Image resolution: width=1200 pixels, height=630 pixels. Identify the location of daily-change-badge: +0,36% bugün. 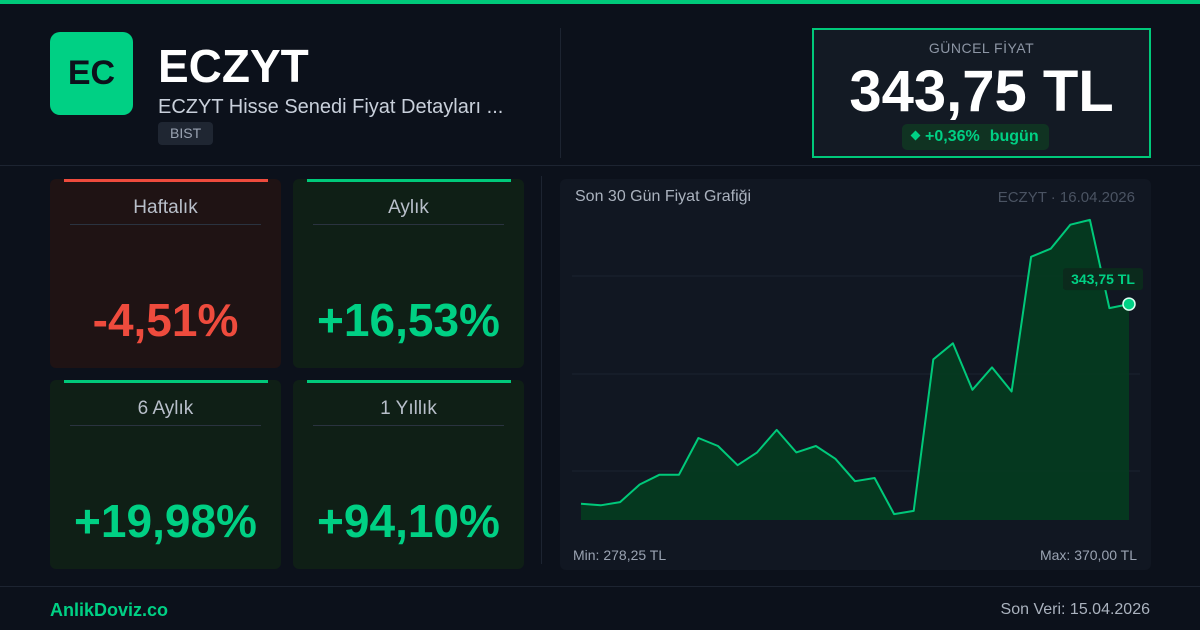
(975, 137).